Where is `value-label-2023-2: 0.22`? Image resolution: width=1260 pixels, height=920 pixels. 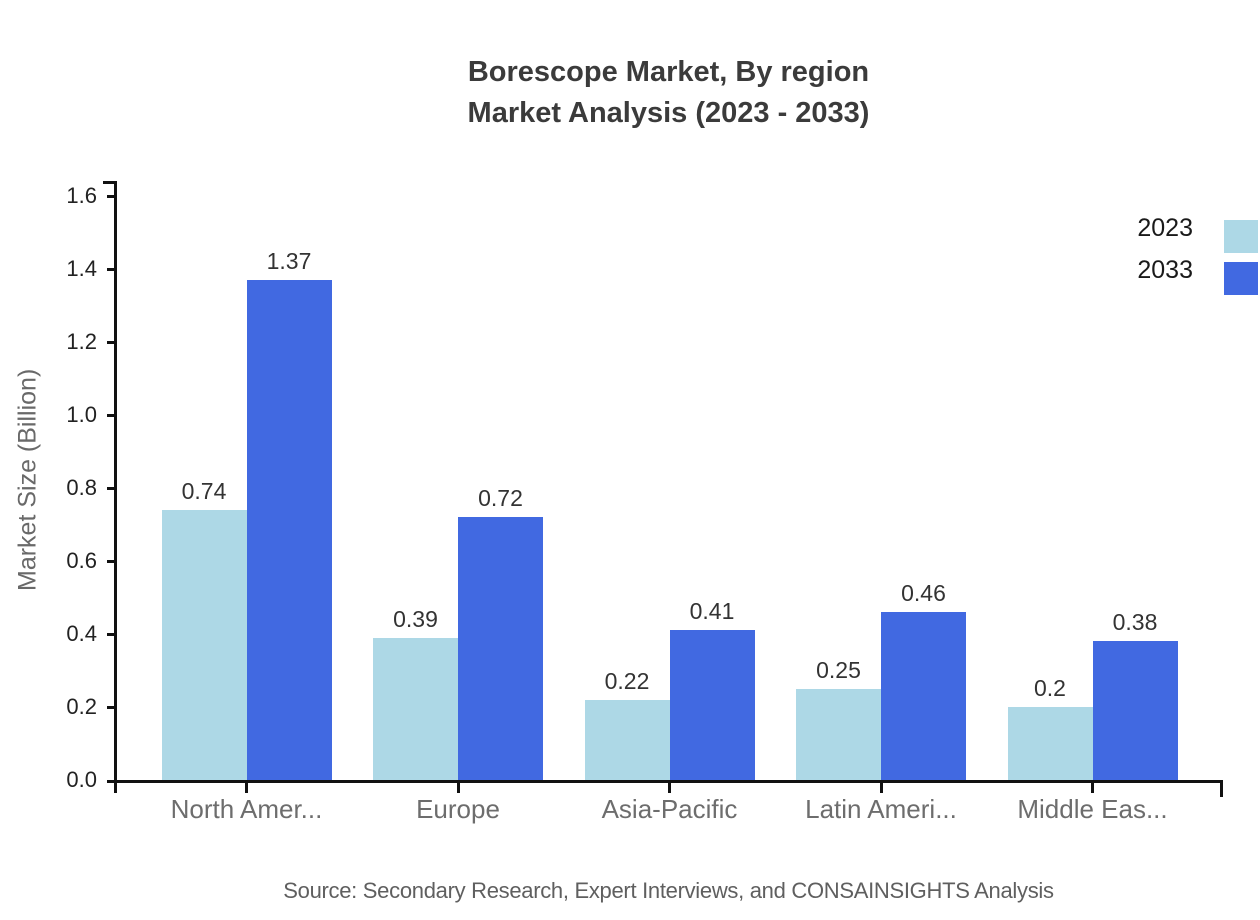 value-label-2023-2: 0.22 is located at coordinates (627, 680).